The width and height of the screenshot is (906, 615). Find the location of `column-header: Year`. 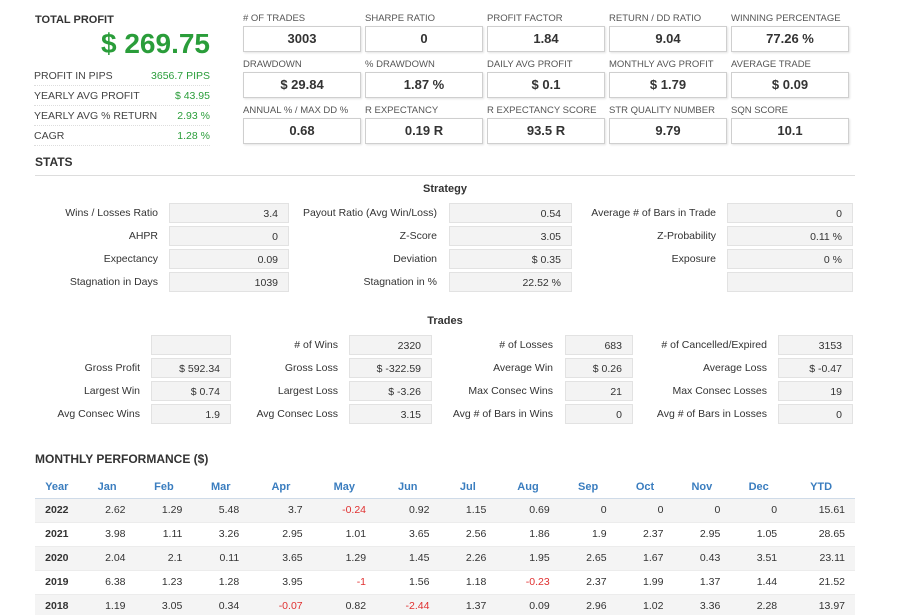

column-header: Year is located at coordinates (57, 487).